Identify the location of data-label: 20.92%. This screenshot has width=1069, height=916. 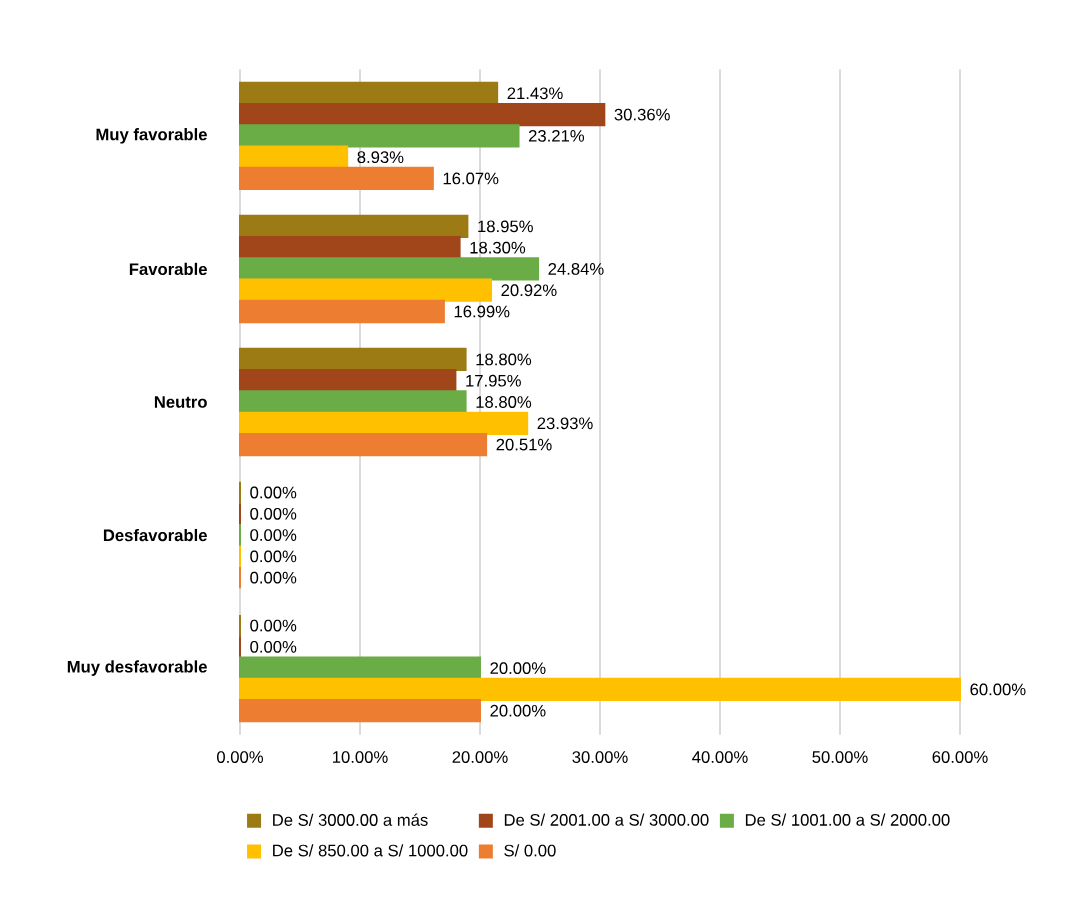
(529, 290).